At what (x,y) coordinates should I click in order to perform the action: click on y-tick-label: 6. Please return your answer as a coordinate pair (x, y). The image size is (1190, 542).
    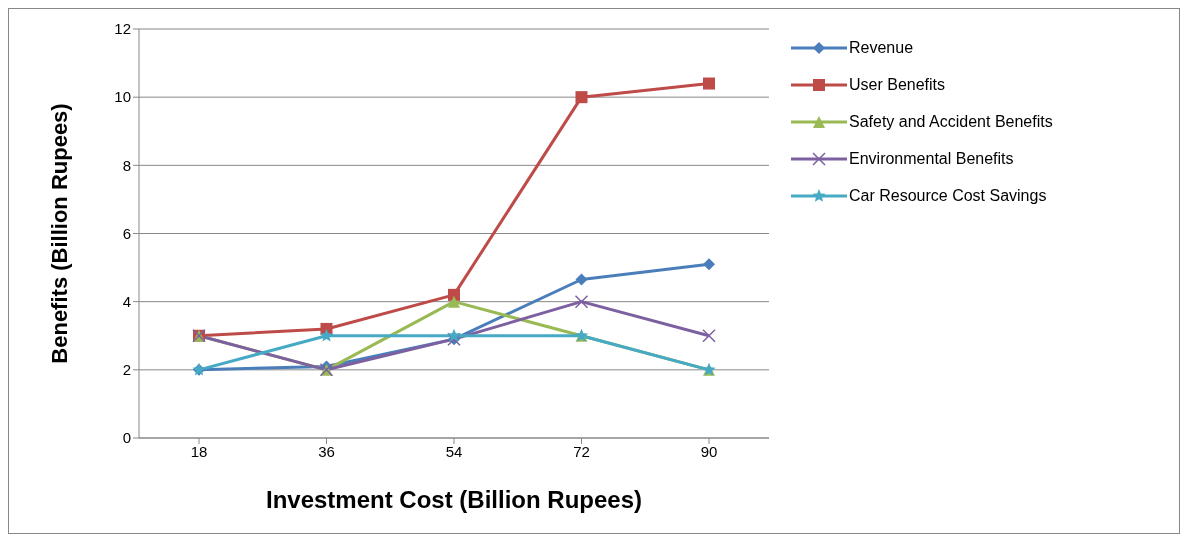
    Looking at the image, I should click on (126, 233).